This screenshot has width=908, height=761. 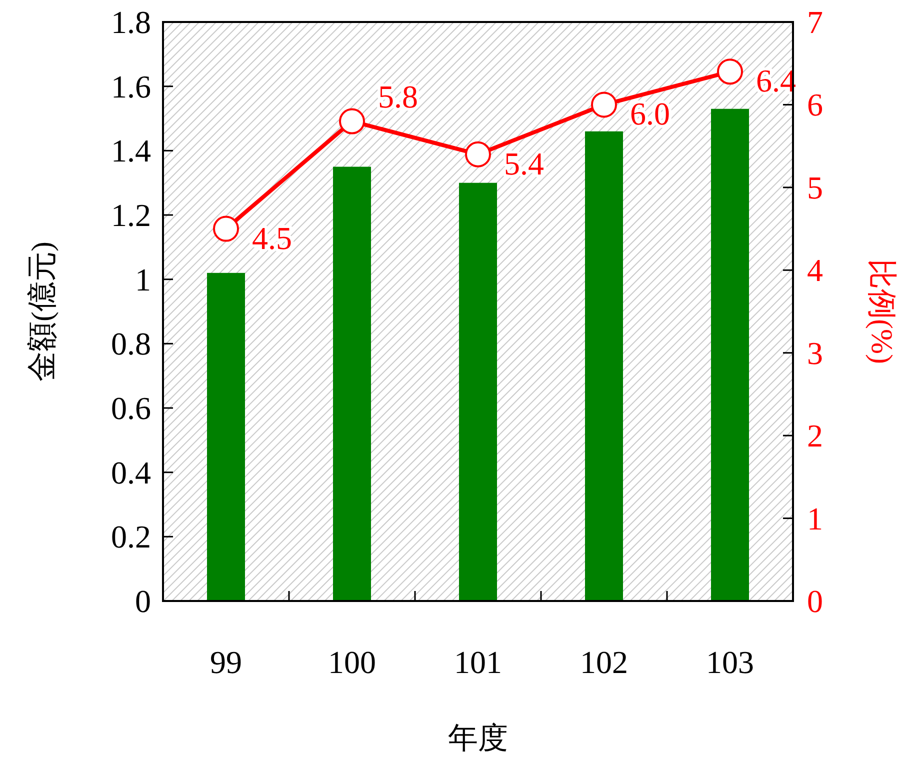 I want to click on y-tick-label: 1.6, so click(x=131, y=86).